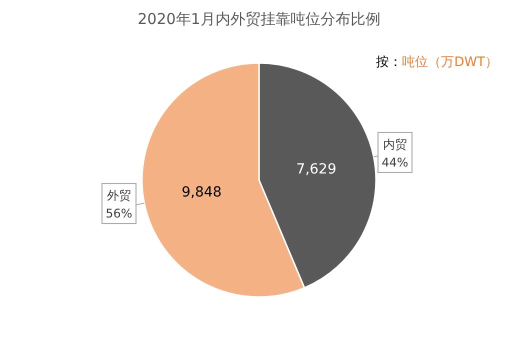 The height and width of the screenshot is (339, 518). What do you see at coordinates (316, 169) in the screenshot?
I see `data-label: 7,629` at bounding box center [316, 169].